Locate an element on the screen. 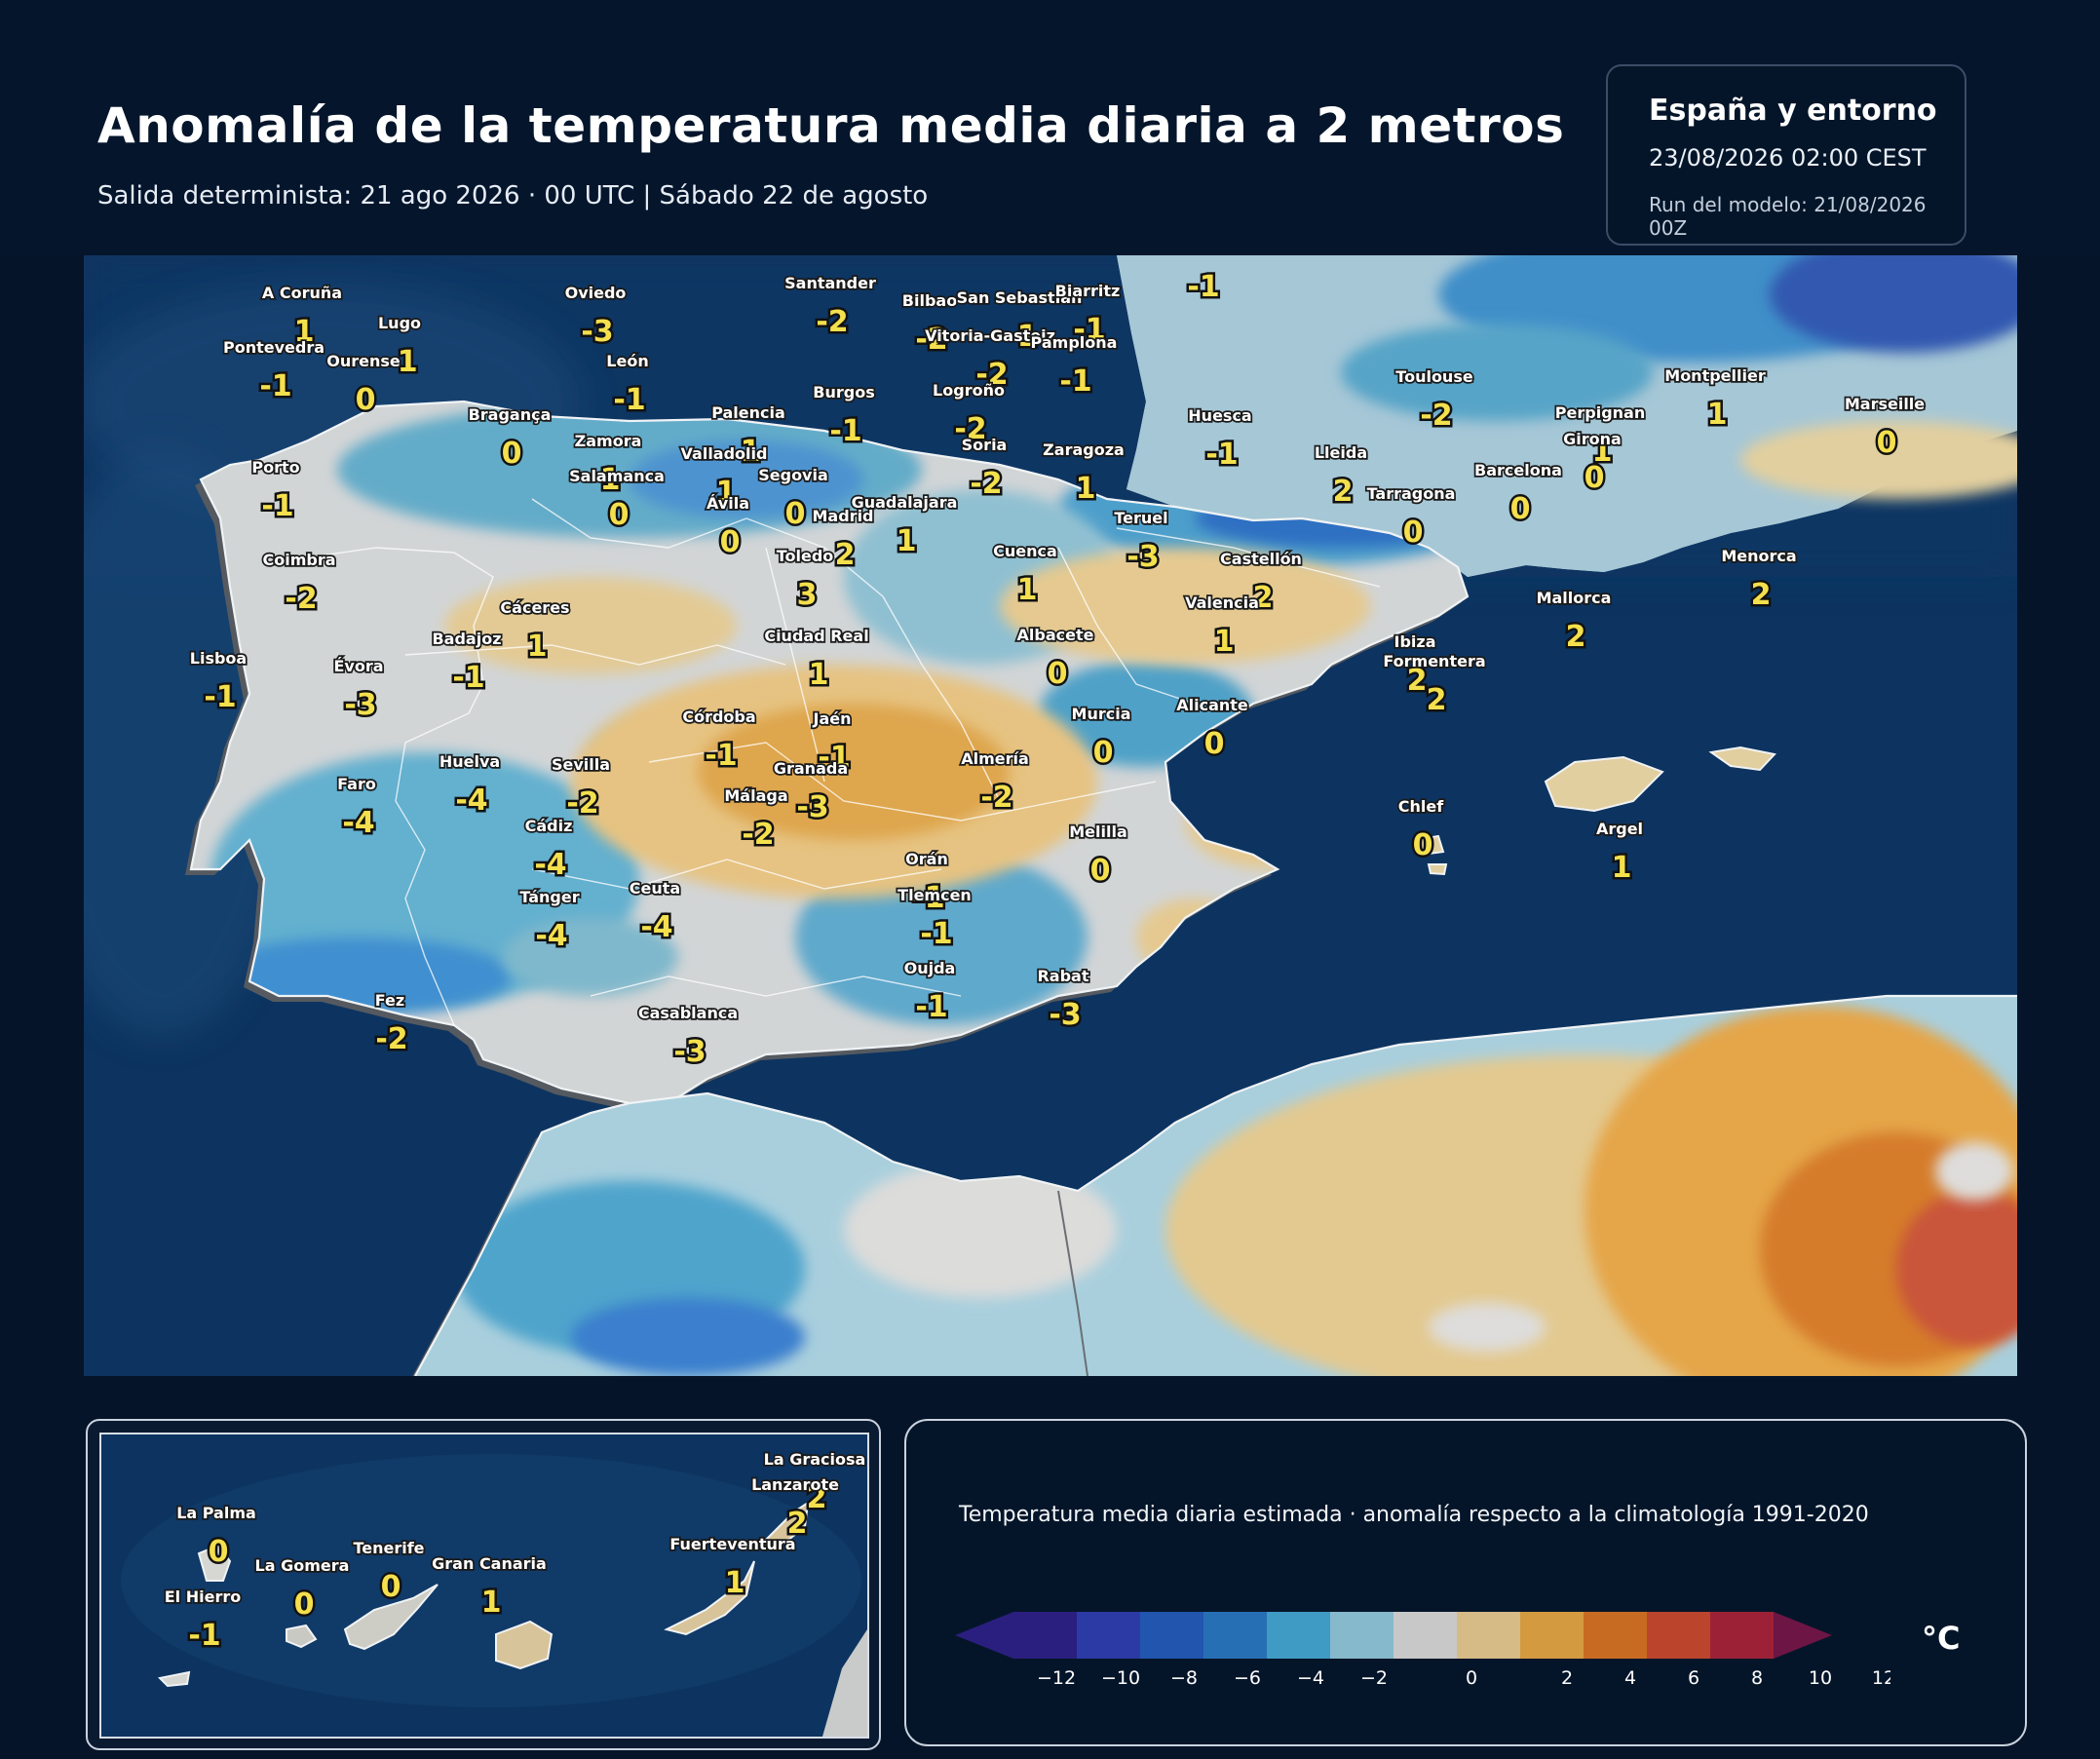 The width and height of the screenshot is (2100, 1759). place-label-pontevedra: Pontevedra is located at coordinates (274, 348).